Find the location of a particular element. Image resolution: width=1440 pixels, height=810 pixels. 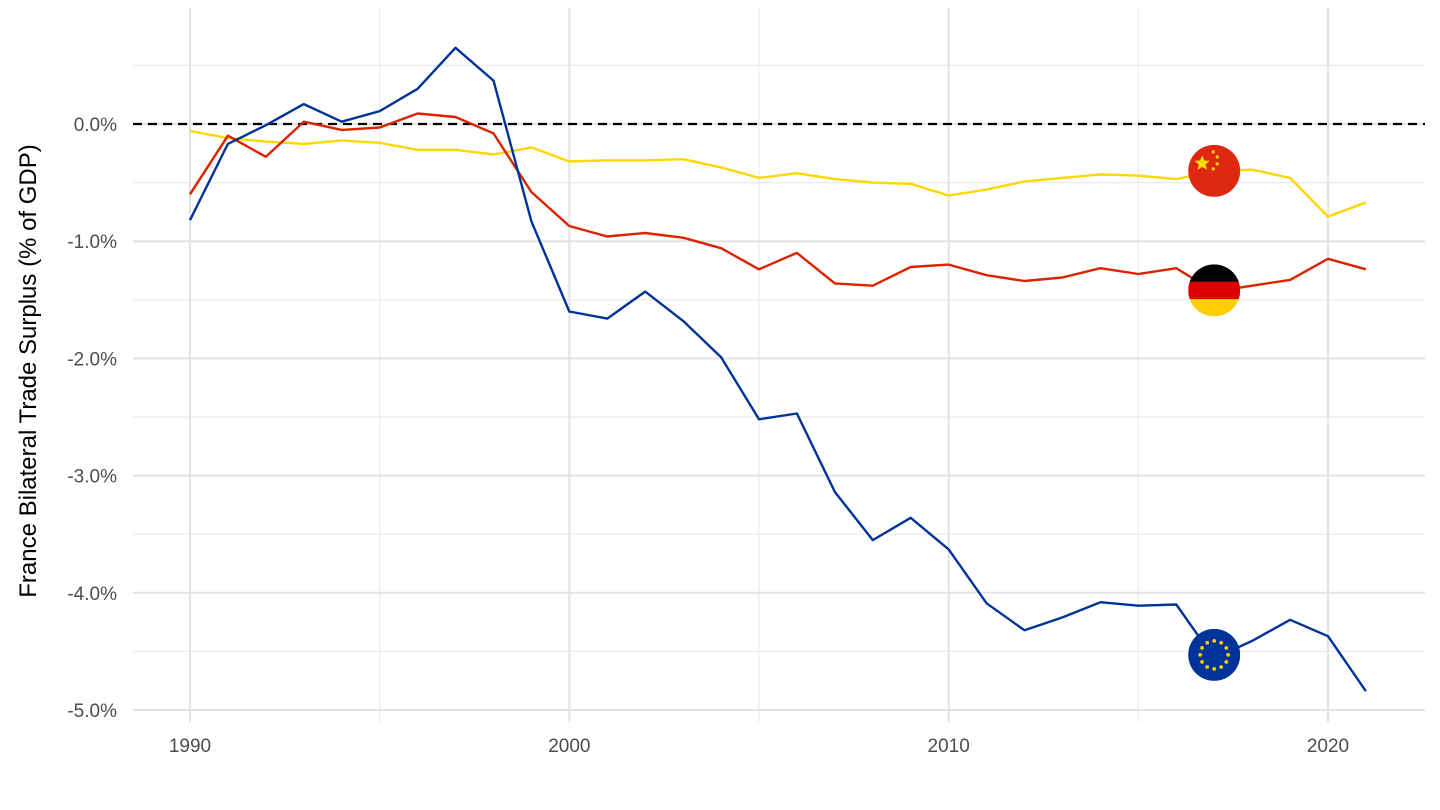

flag-markers is located at coordinates (1214, 412).